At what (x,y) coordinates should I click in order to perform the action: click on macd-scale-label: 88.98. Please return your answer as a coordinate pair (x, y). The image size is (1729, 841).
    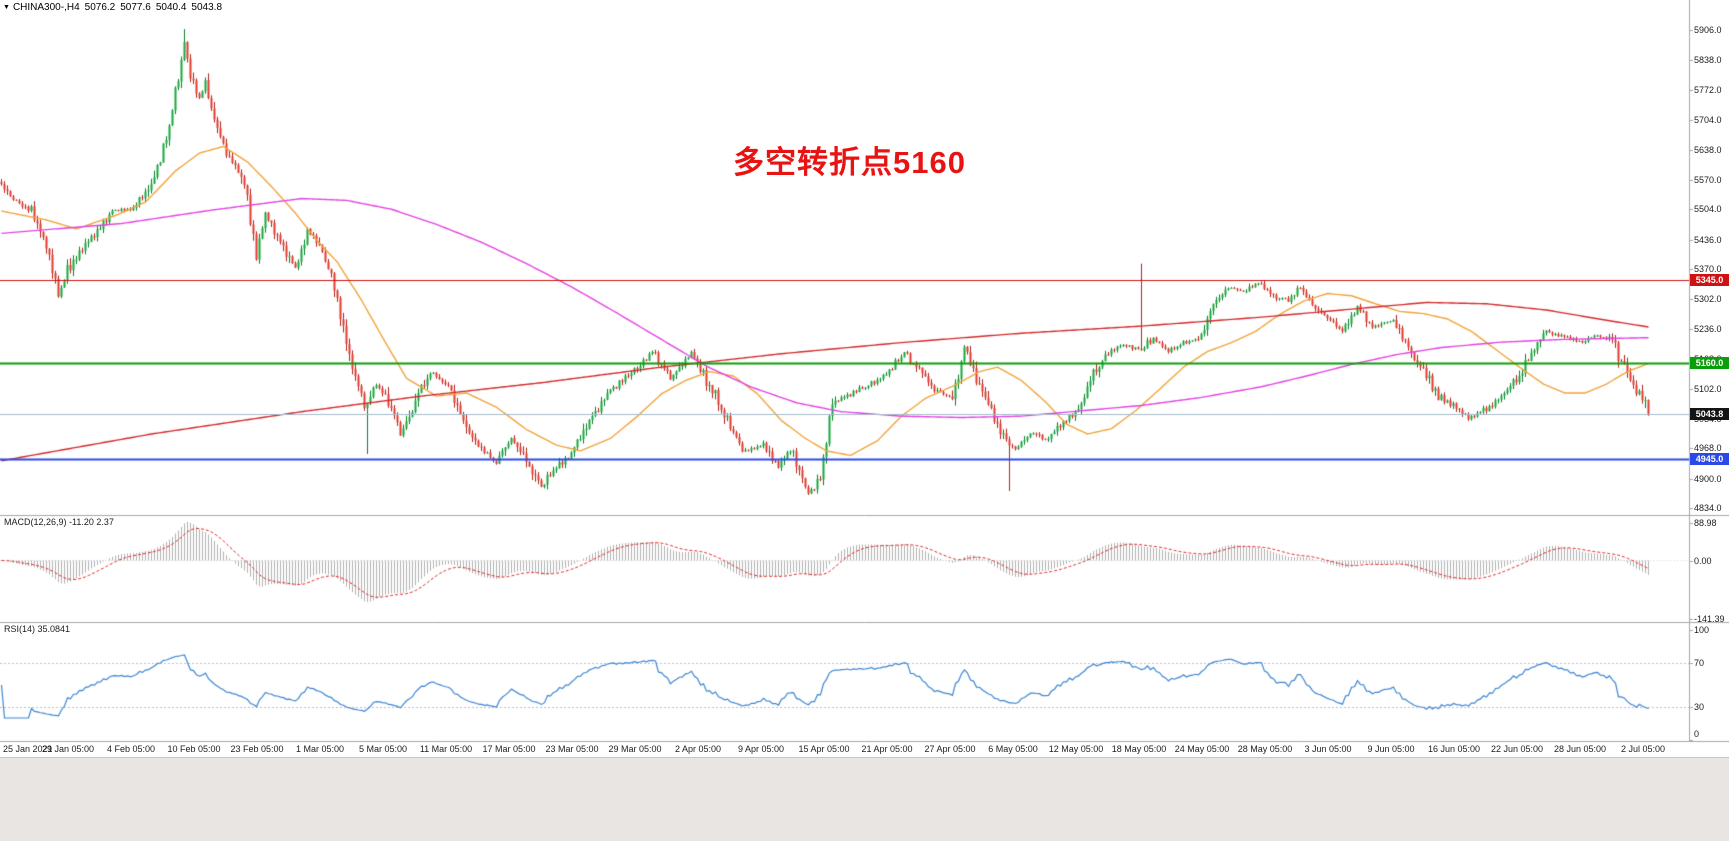
    Looking at the image, I should click on (1705, 523).